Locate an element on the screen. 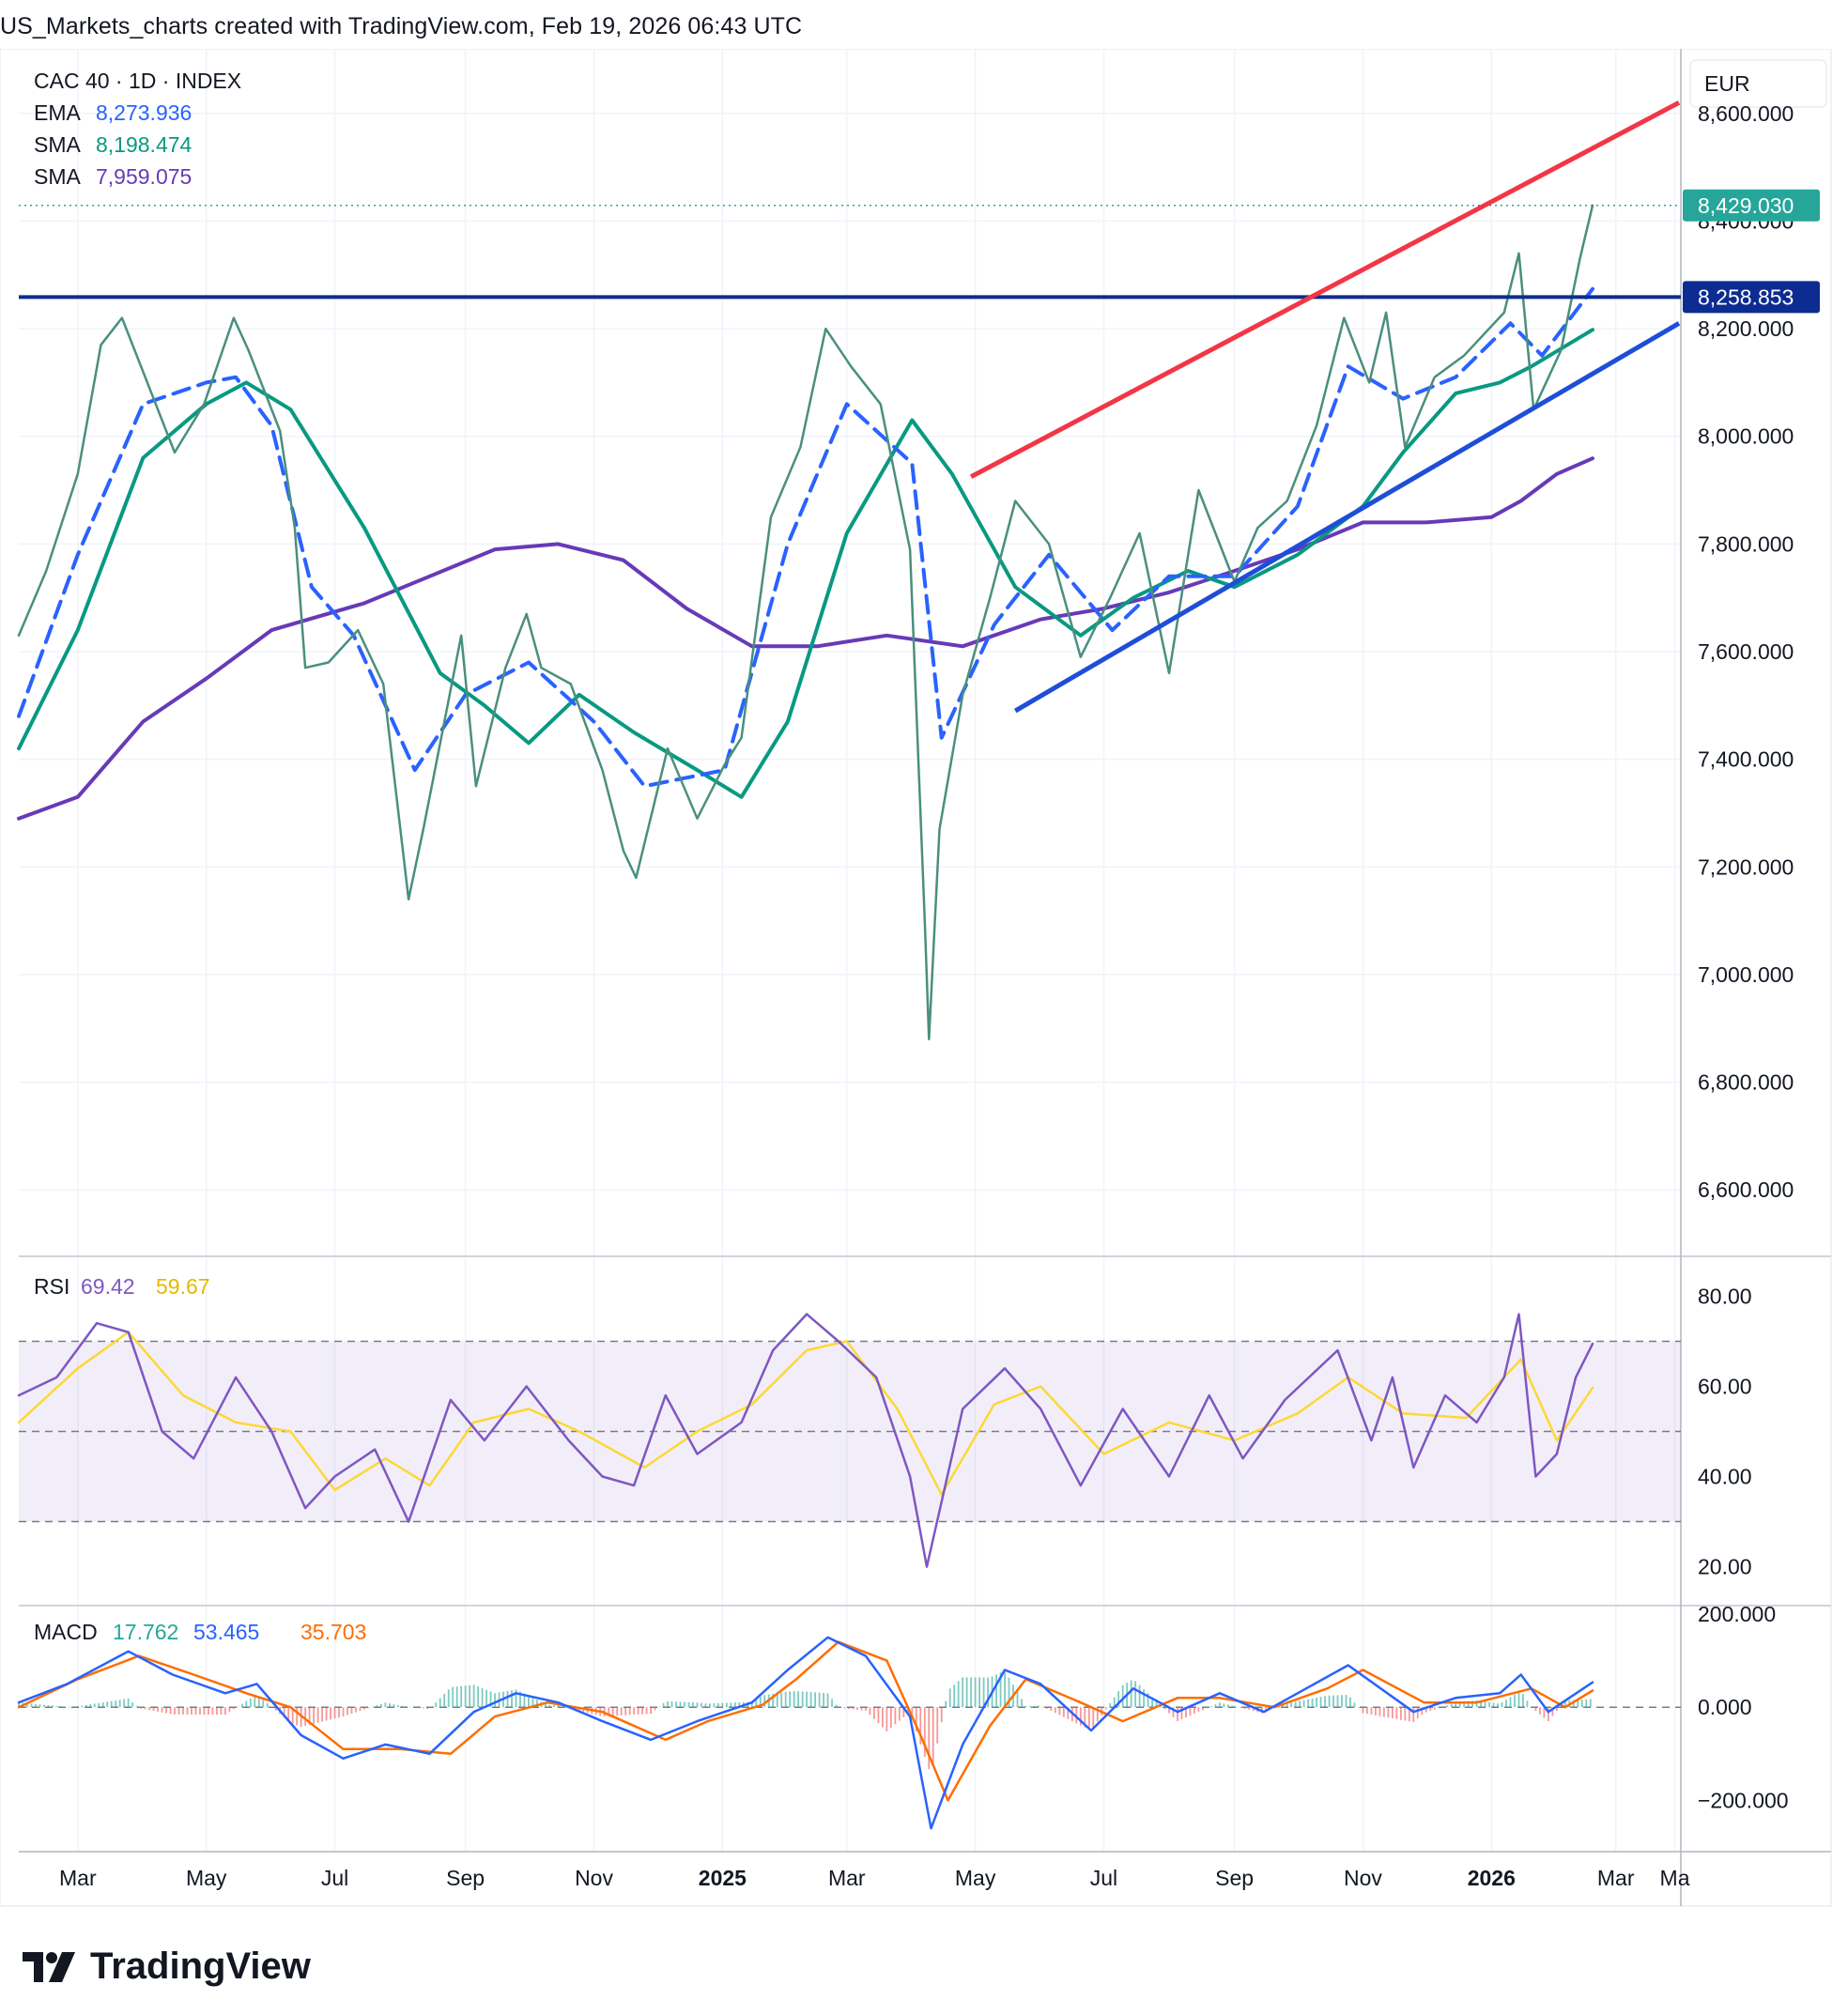  legend-name: EMA is located at coordinates (58, 112).